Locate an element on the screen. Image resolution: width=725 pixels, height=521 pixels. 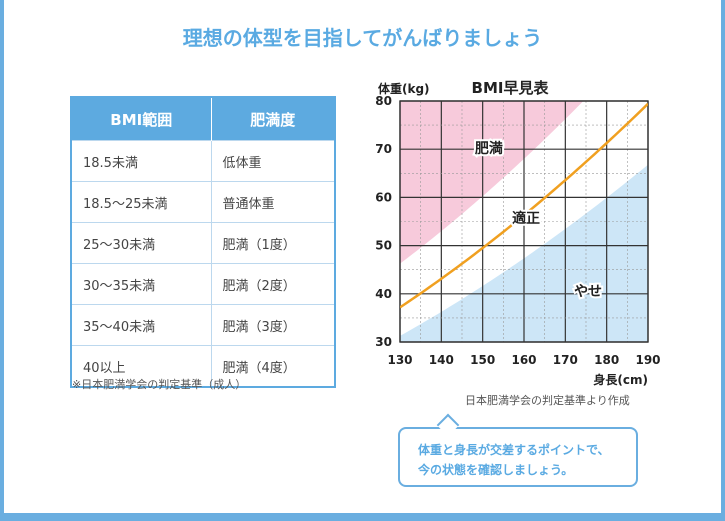
table-row: 18.5〜25未満 普通体重 is located at coordinates (203, 202).